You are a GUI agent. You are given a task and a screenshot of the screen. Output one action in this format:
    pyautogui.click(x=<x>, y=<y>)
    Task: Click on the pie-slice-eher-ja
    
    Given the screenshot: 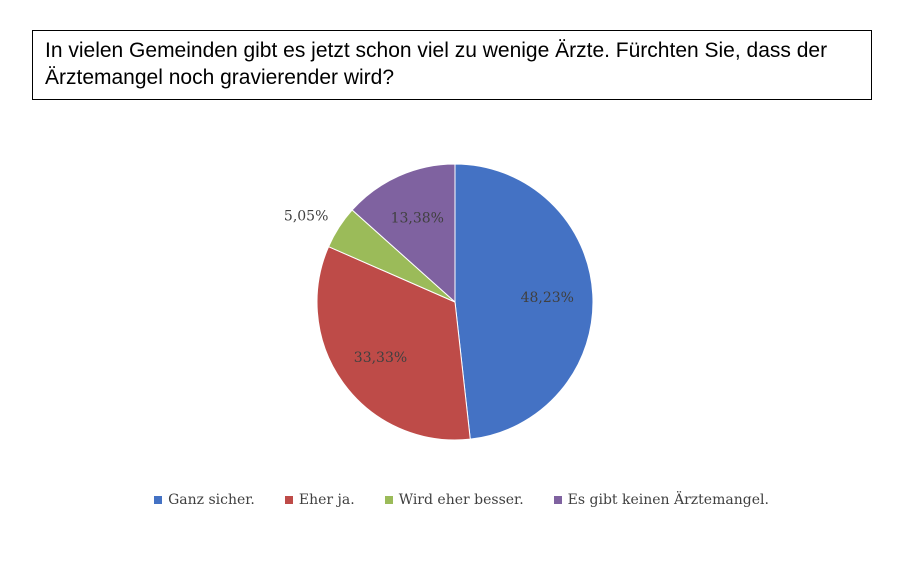 What is the action you would take?
    pyautogui.click(x=393, y=343)
    